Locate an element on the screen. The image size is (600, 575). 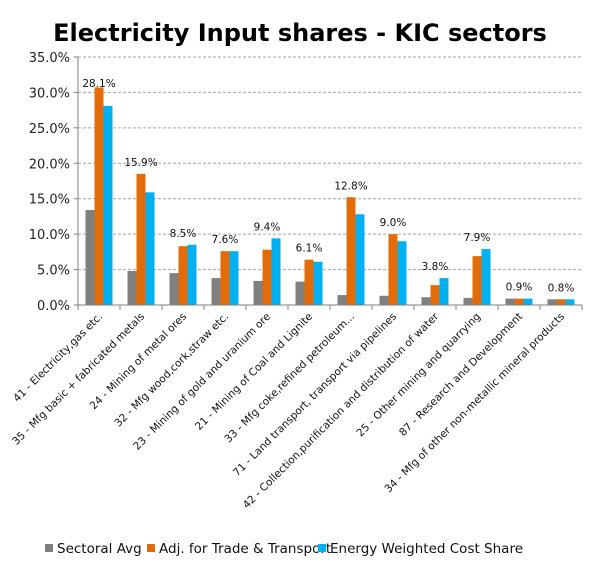
y-tick-label: 30.0% is located at coordinates (49, 93).